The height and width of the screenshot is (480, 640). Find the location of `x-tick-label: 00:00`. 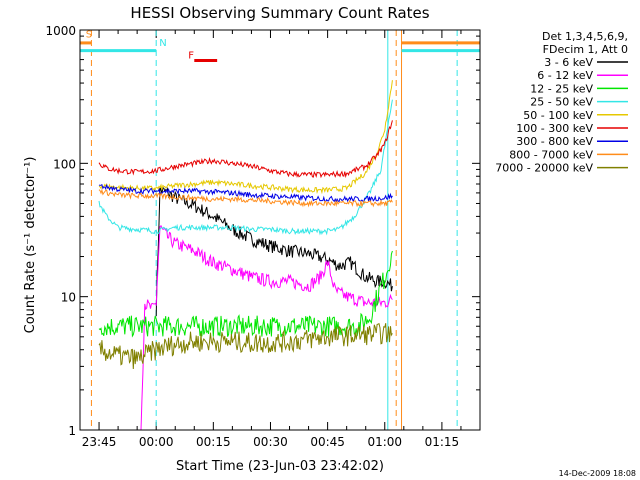

x-tick-label: 00:00 is located at coordinates (156, 442).